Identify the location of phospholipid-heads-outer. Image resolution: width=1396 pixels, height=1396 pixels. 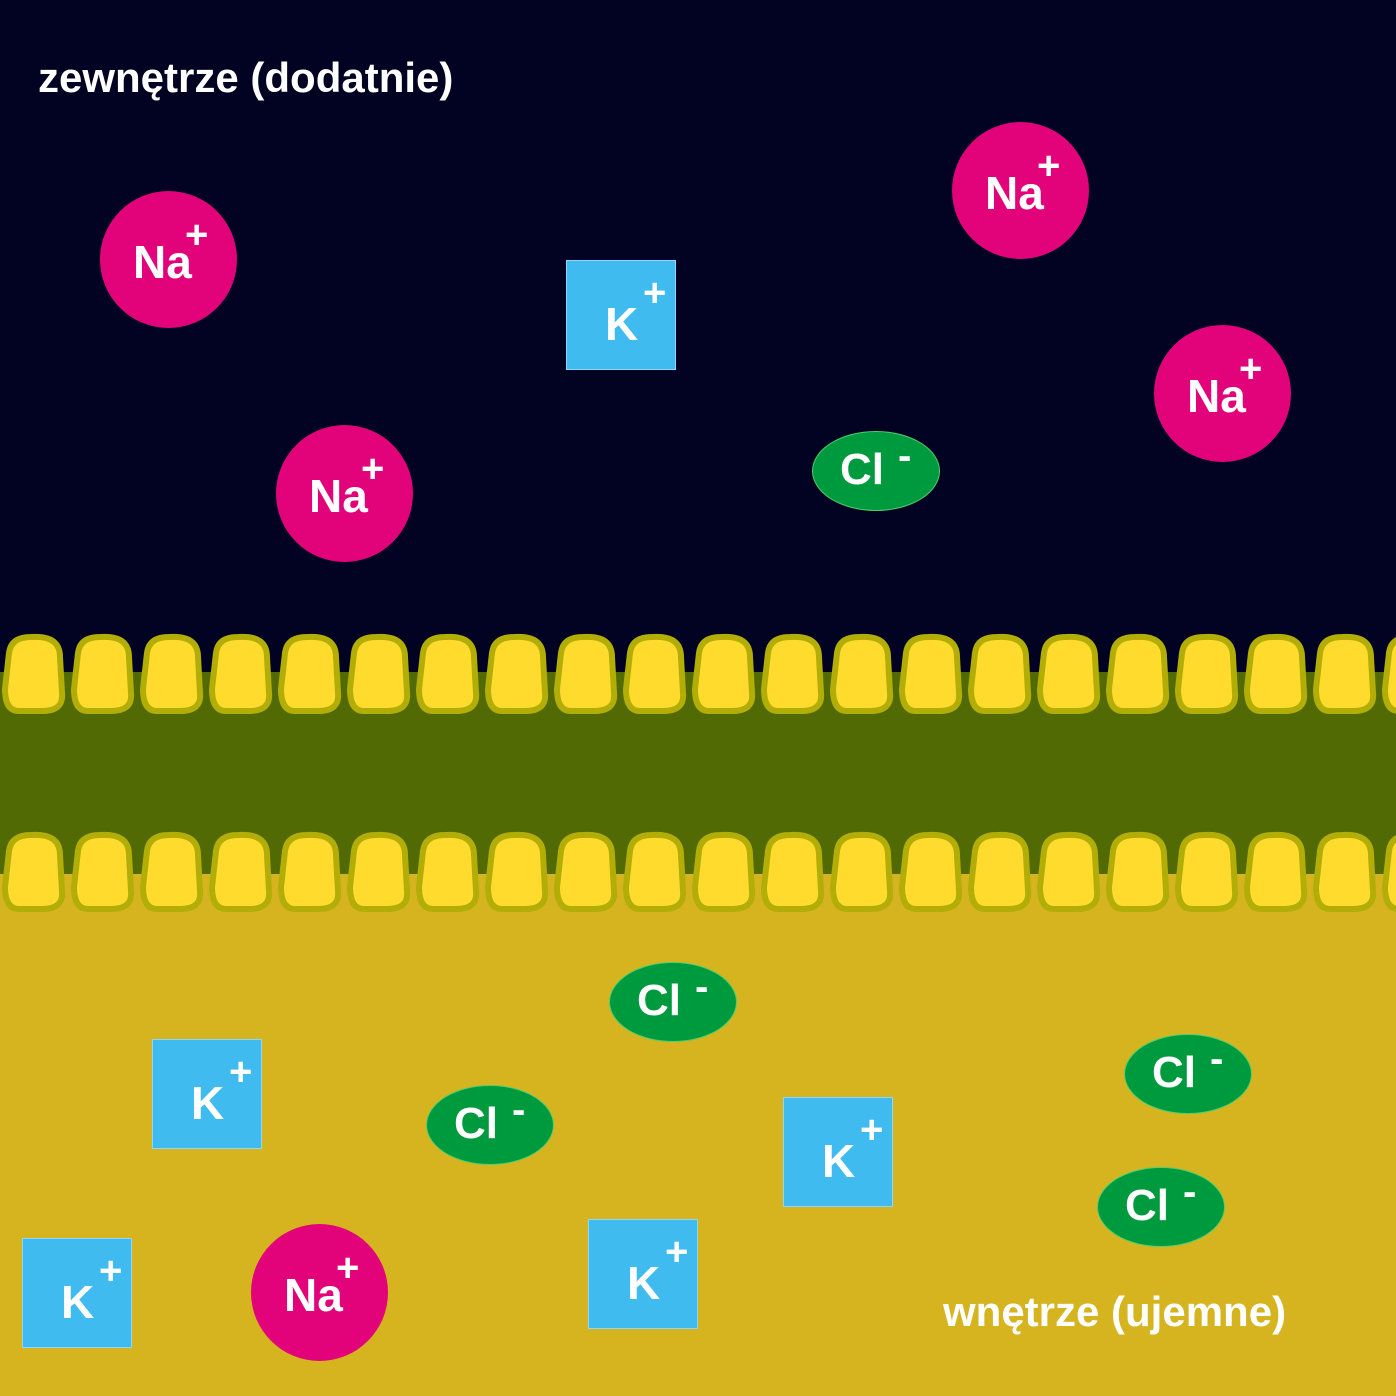
(698, 673).